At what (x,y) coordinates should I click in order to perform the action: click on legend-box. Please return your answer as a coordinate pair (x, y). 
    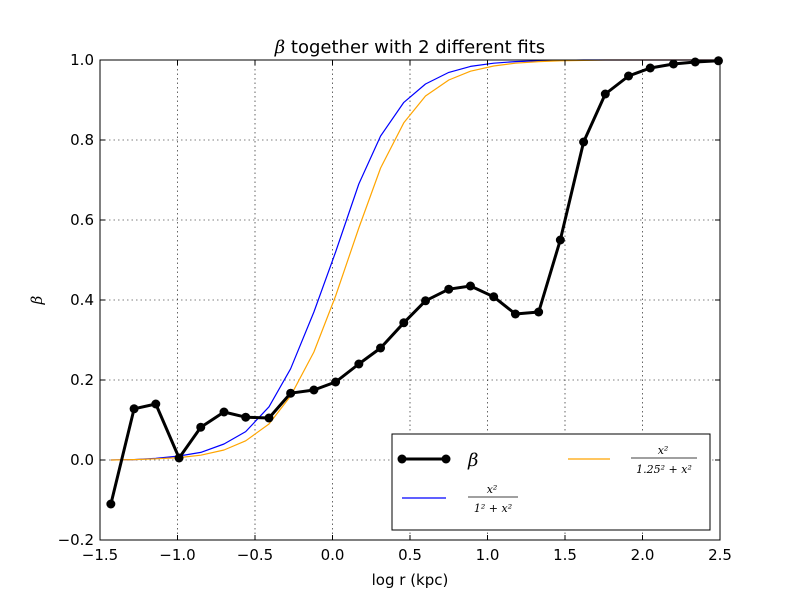
    Looking at the image, I should click on (551, 482).